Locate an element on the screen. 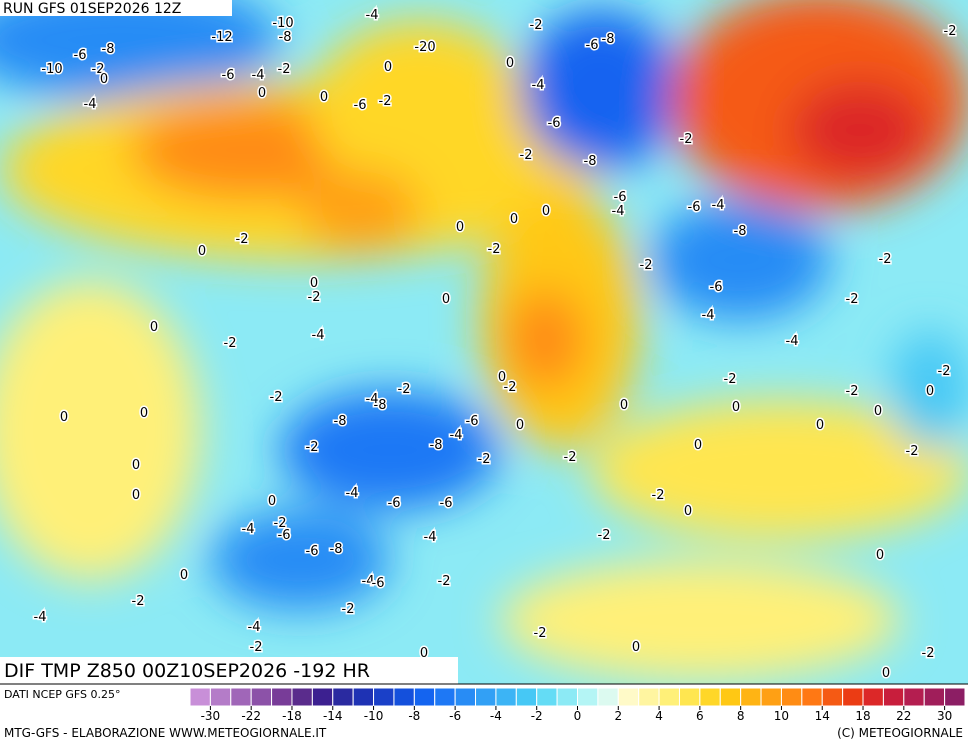 The width and height of the screenshot is (968, 745). contour-label: -12 is located at coordinates (221, 37).